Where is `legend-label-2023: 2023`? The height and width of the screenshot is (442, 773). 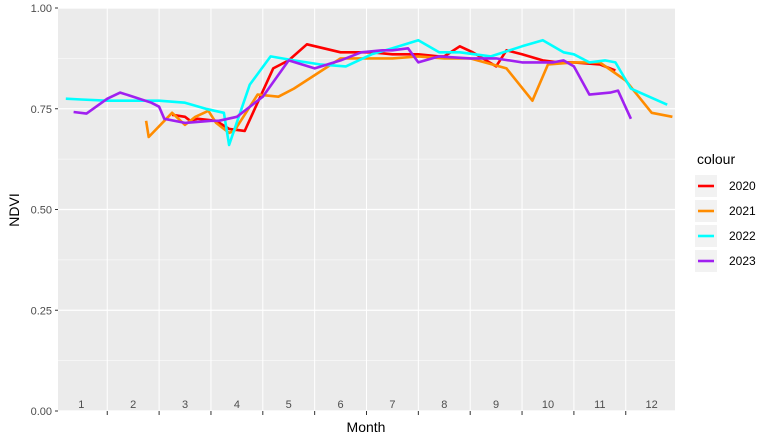 legend-label-2023: 2023 is located at coordinates (742, 261).